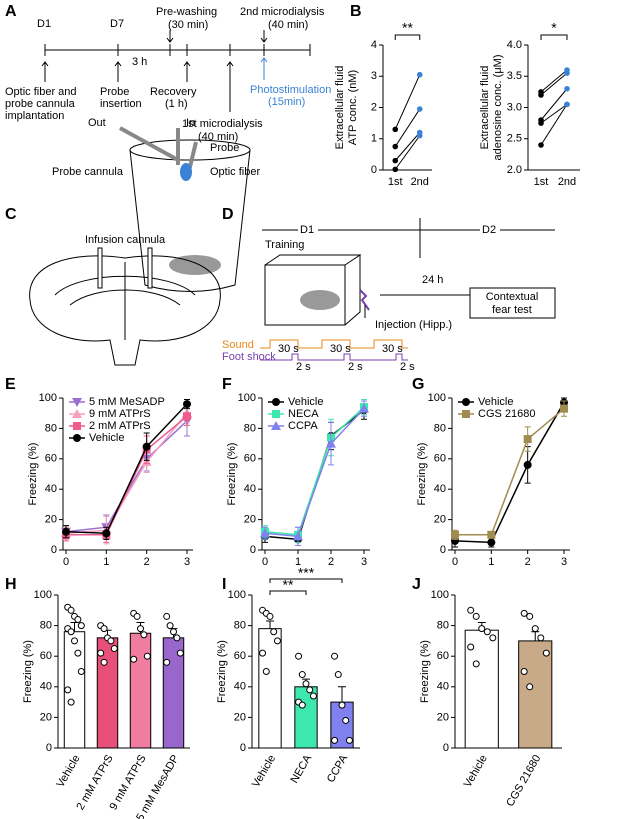 The width and height of the screenshot is (617, 819). I want to click on label: probe cannula, so click(40, 104).